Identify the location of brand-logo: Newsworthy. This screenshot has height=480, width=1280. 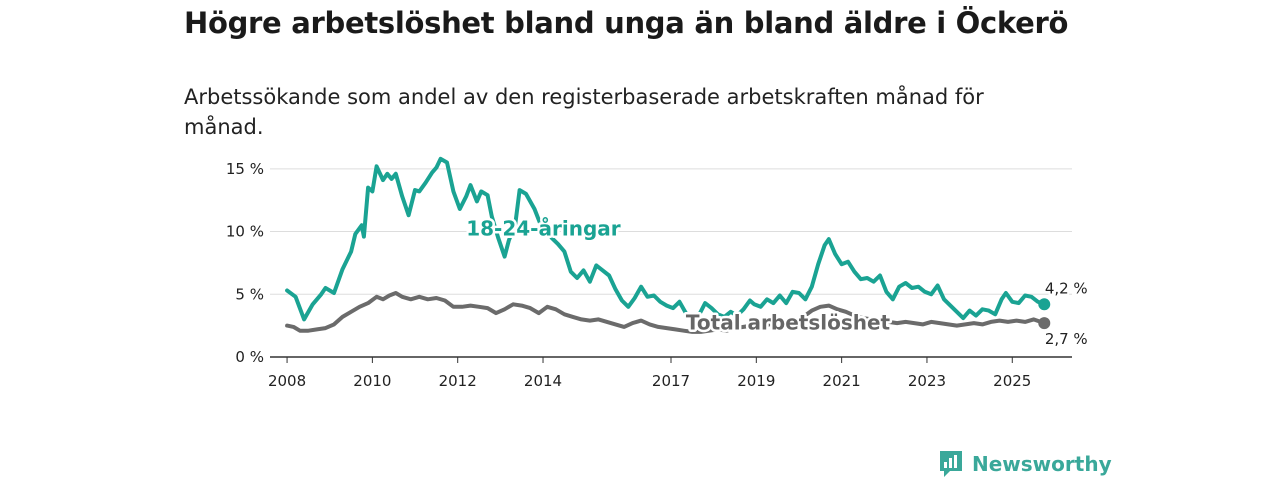
(1025, 464).